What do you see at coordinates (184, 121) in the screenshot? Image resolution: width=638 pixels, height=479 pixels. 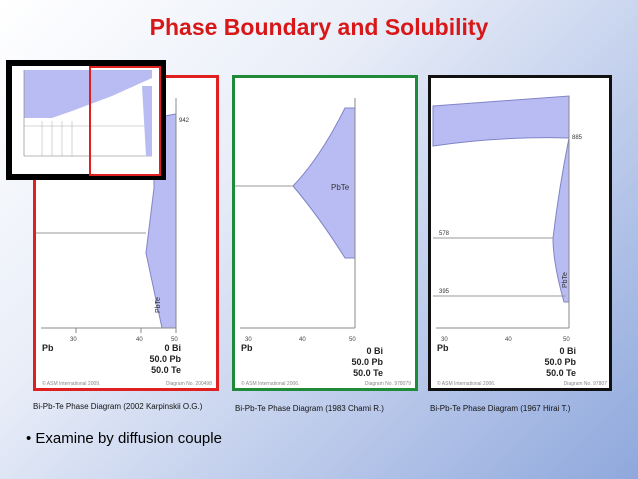 I see `temp-label: 942` at bounding box center [184, 121].